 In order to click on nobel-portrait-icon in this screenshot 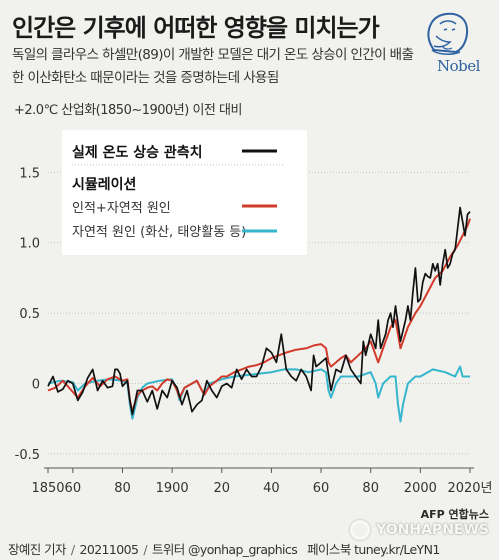, I will do `click(448, 33)`.